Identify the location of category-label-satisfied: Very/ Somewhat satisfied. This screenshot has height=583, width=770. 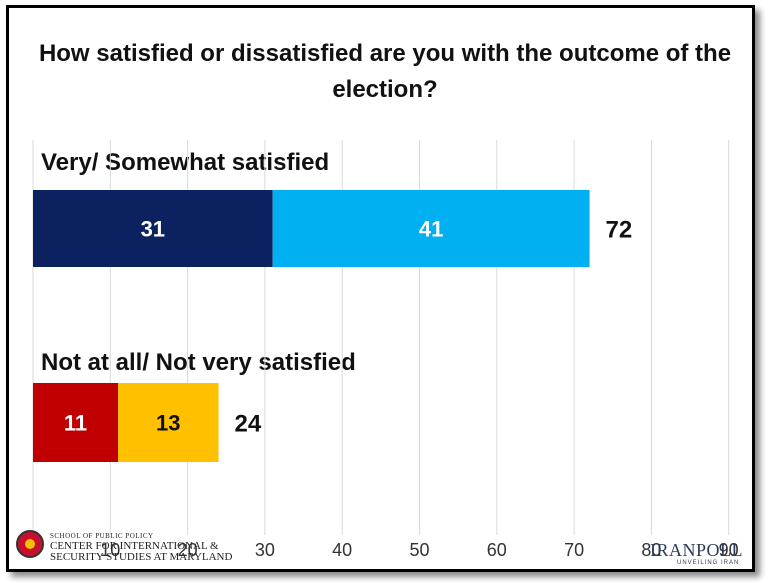
(185, 162).